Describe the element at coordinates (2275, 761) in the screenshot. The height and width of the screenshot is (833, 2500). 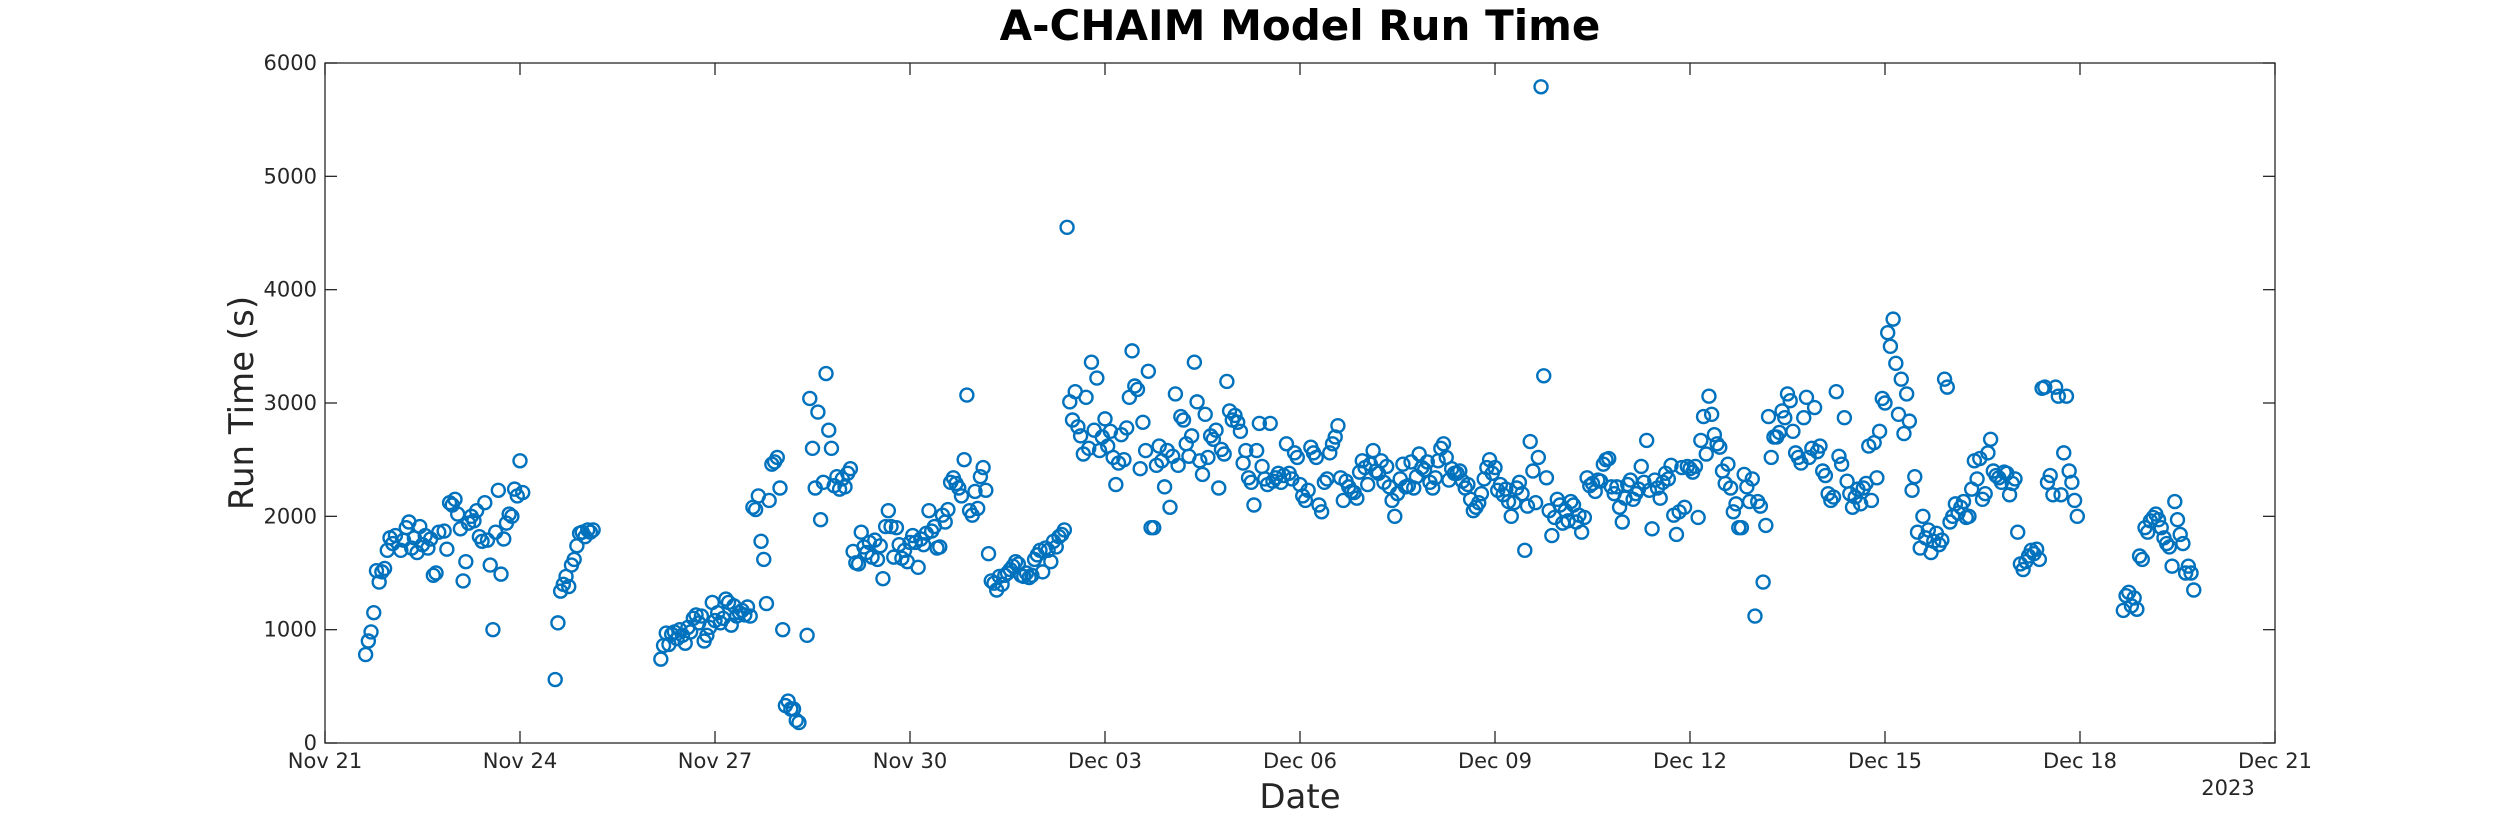
I see `x-tick-label: Dec 21` at that location.